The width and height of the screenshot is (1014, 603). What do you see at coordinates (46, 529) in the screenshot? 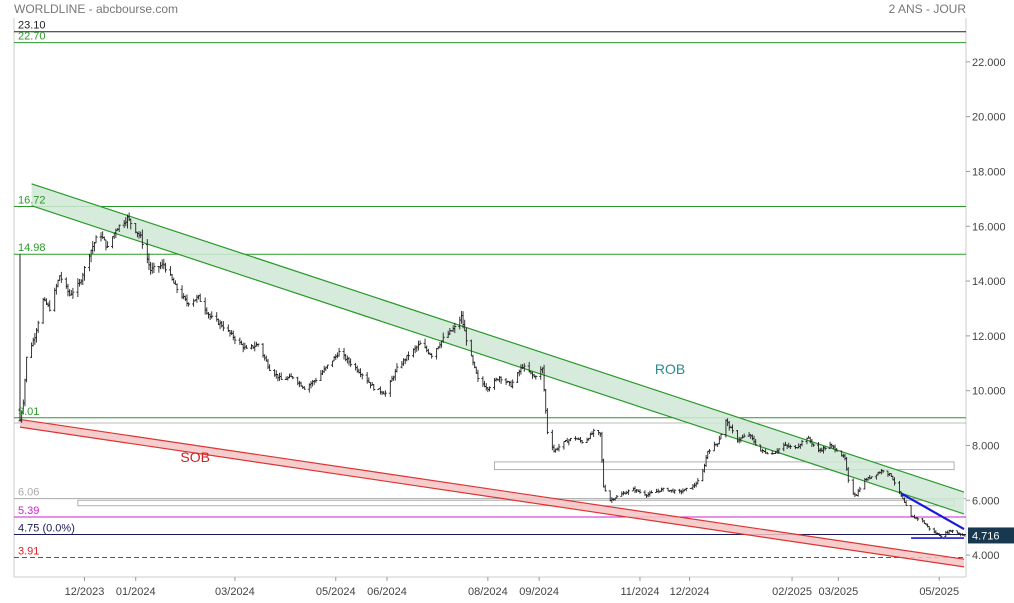
I see `level-label: 4.75 (0.0%)` at bounding box center [46, 529].